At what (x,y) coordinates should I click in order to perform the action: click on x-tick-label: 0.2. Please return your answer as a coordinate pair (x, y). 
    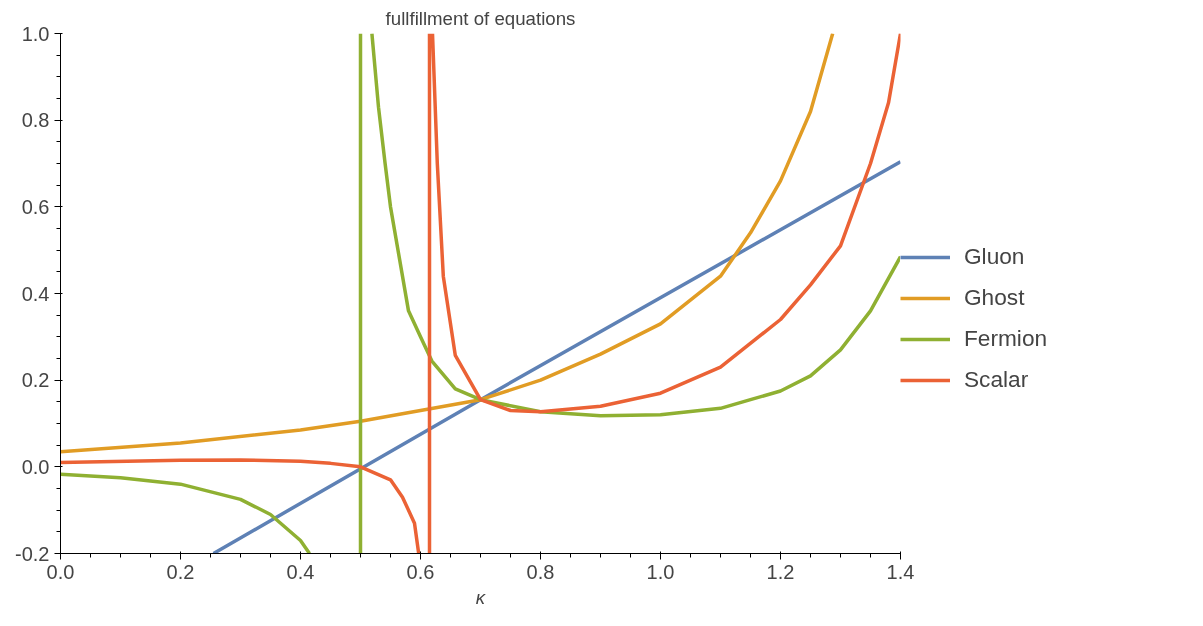
    Looking at the image, I should click on (180, 571).